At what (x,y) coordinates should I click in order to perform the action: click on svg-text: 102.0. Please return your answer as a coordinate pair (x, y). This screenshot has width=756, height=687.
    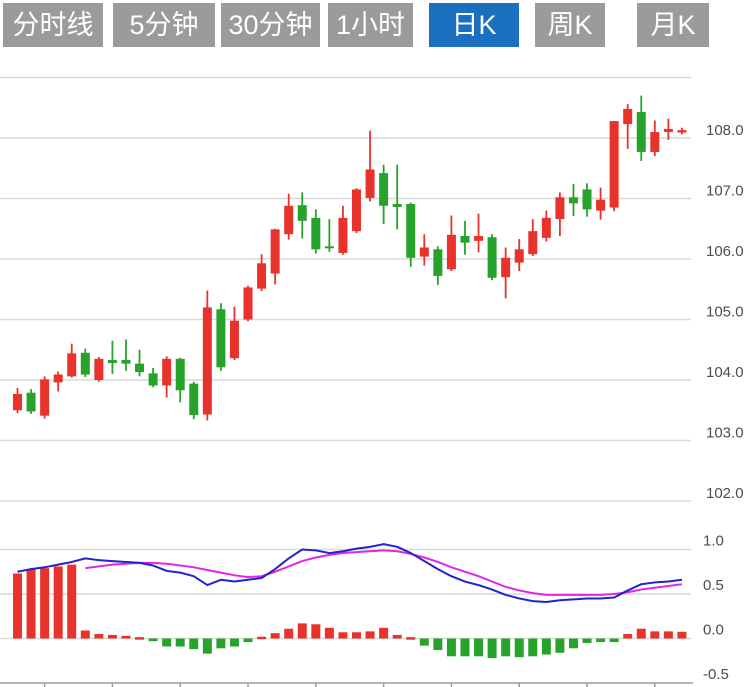
    Looking at the image, I should click on (725, 493).